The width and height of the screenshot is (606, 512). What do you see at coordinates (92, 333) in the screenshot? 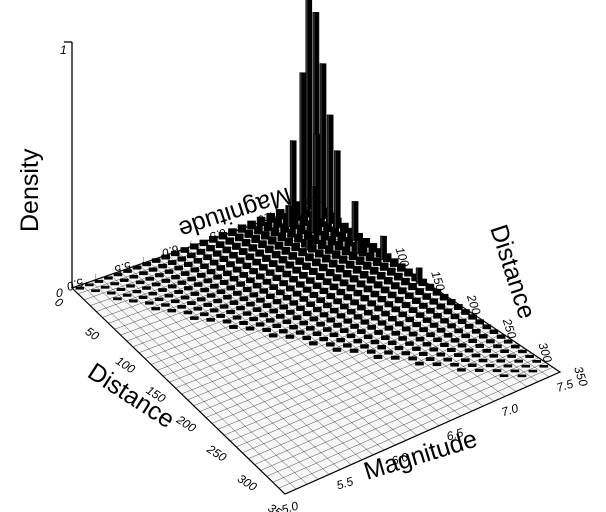
I see `distance-tick-label: 50` at bounding box center [92, 333].